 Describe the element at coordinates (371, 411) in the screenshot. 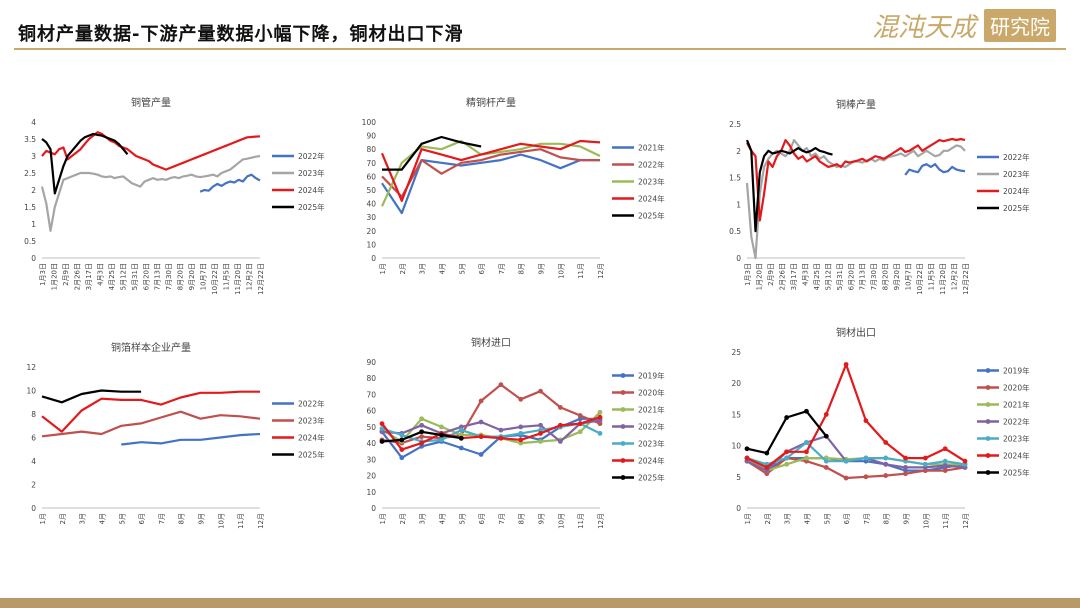

I see `y-tick-label: 60` at that location.